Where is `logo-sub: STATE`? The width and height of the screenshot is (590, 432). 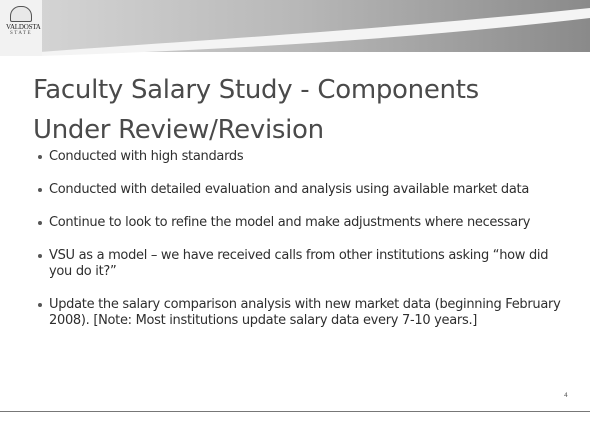
logo-sub: STATE is located at coordinates (21, 33).